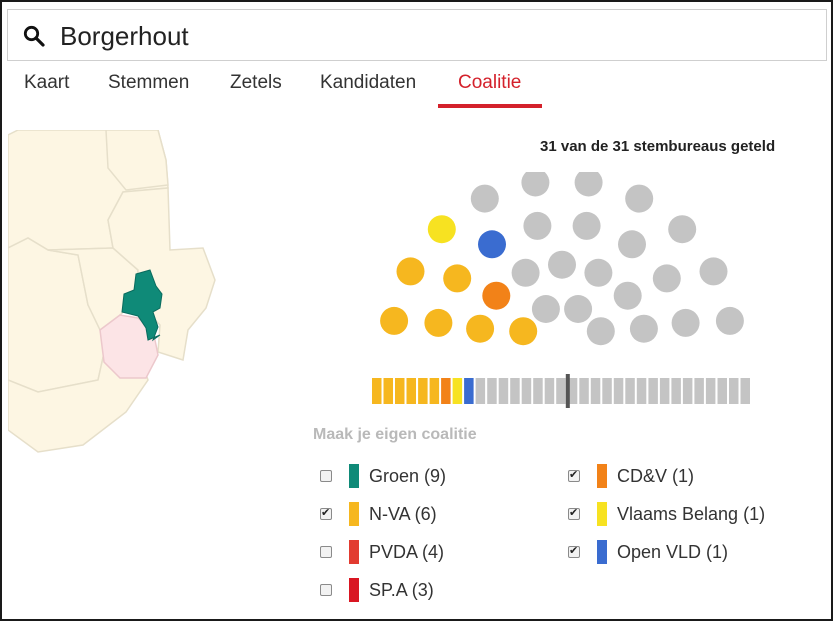 This screenshot has width=833, height=621. Describe the element at coordinates (403, 513) in the screenshot. I see `party-label: N-VA (6)` at that location.